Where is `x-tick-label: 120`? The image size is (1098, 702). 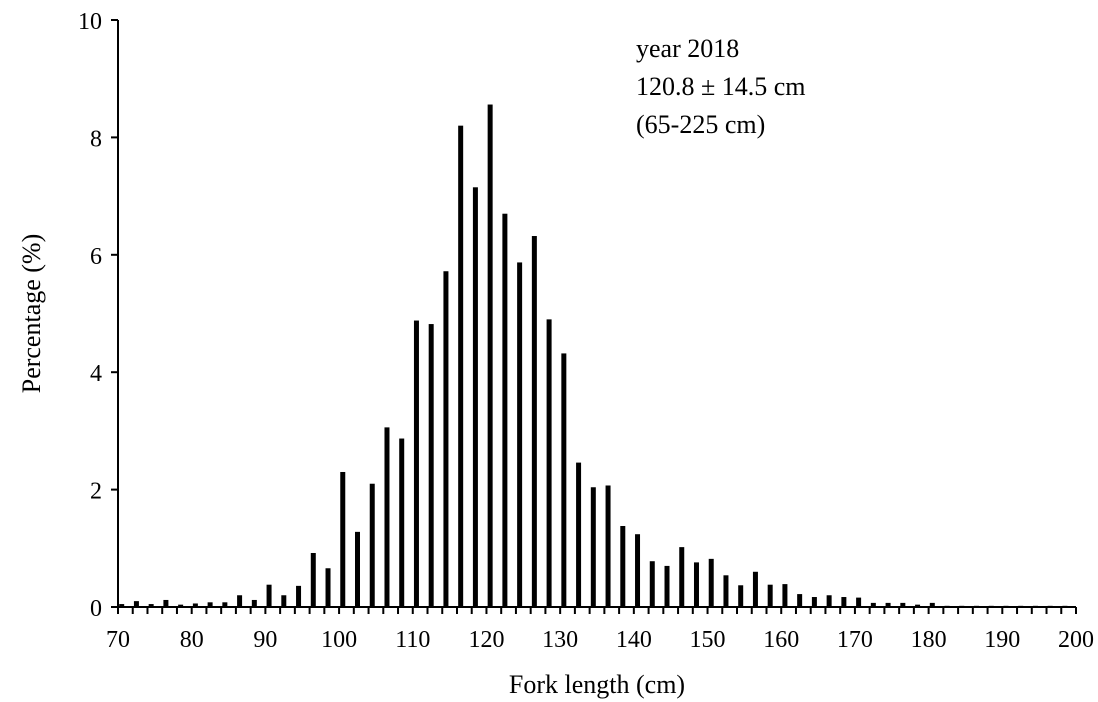
x-tick-label: 120 is located at coordinates (486, 640).